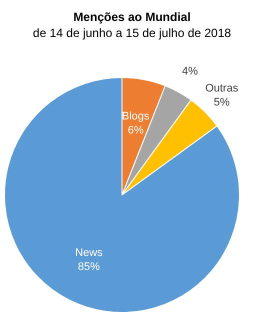 This screenshot has height=331, width=264. I want to click on data-label: 85%, so click(89, 266).